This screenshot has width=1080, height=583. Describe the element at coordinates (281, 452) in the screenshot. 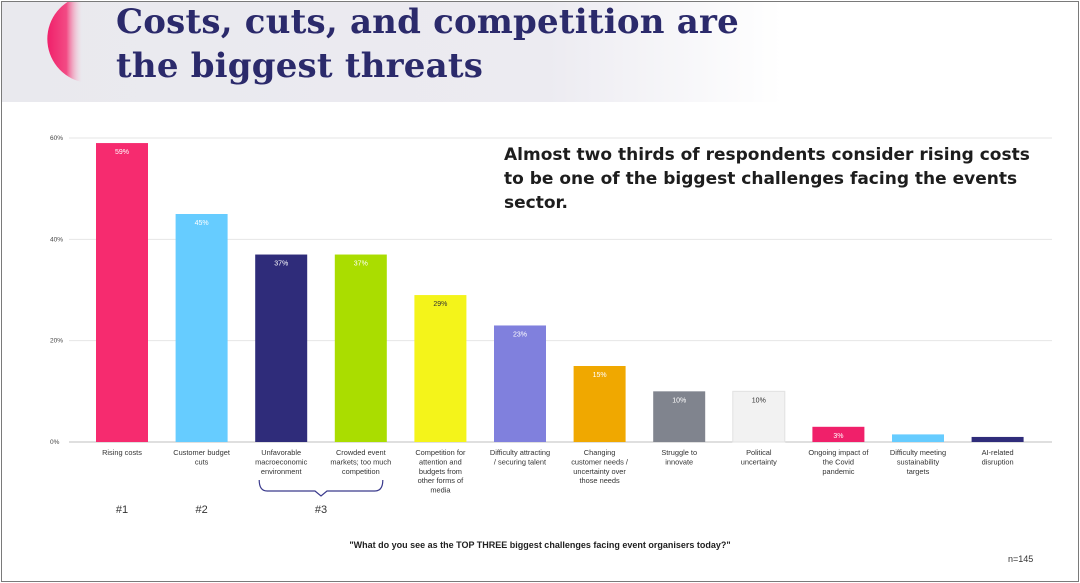

I see `category-label-line: Unfavorable` at that location.